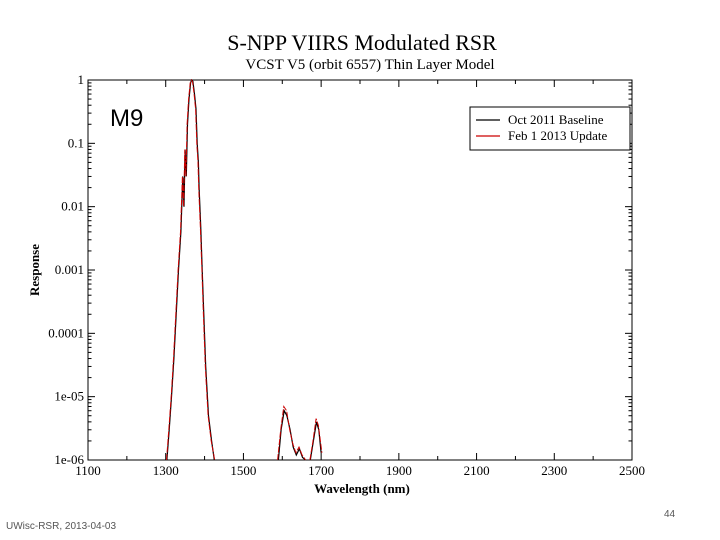 The width and height of the screenshot is (720, 540). I want to click on chart-subtitle: VCST V5 (orbit 6557) Thin Layer Model, so click(369, 65).